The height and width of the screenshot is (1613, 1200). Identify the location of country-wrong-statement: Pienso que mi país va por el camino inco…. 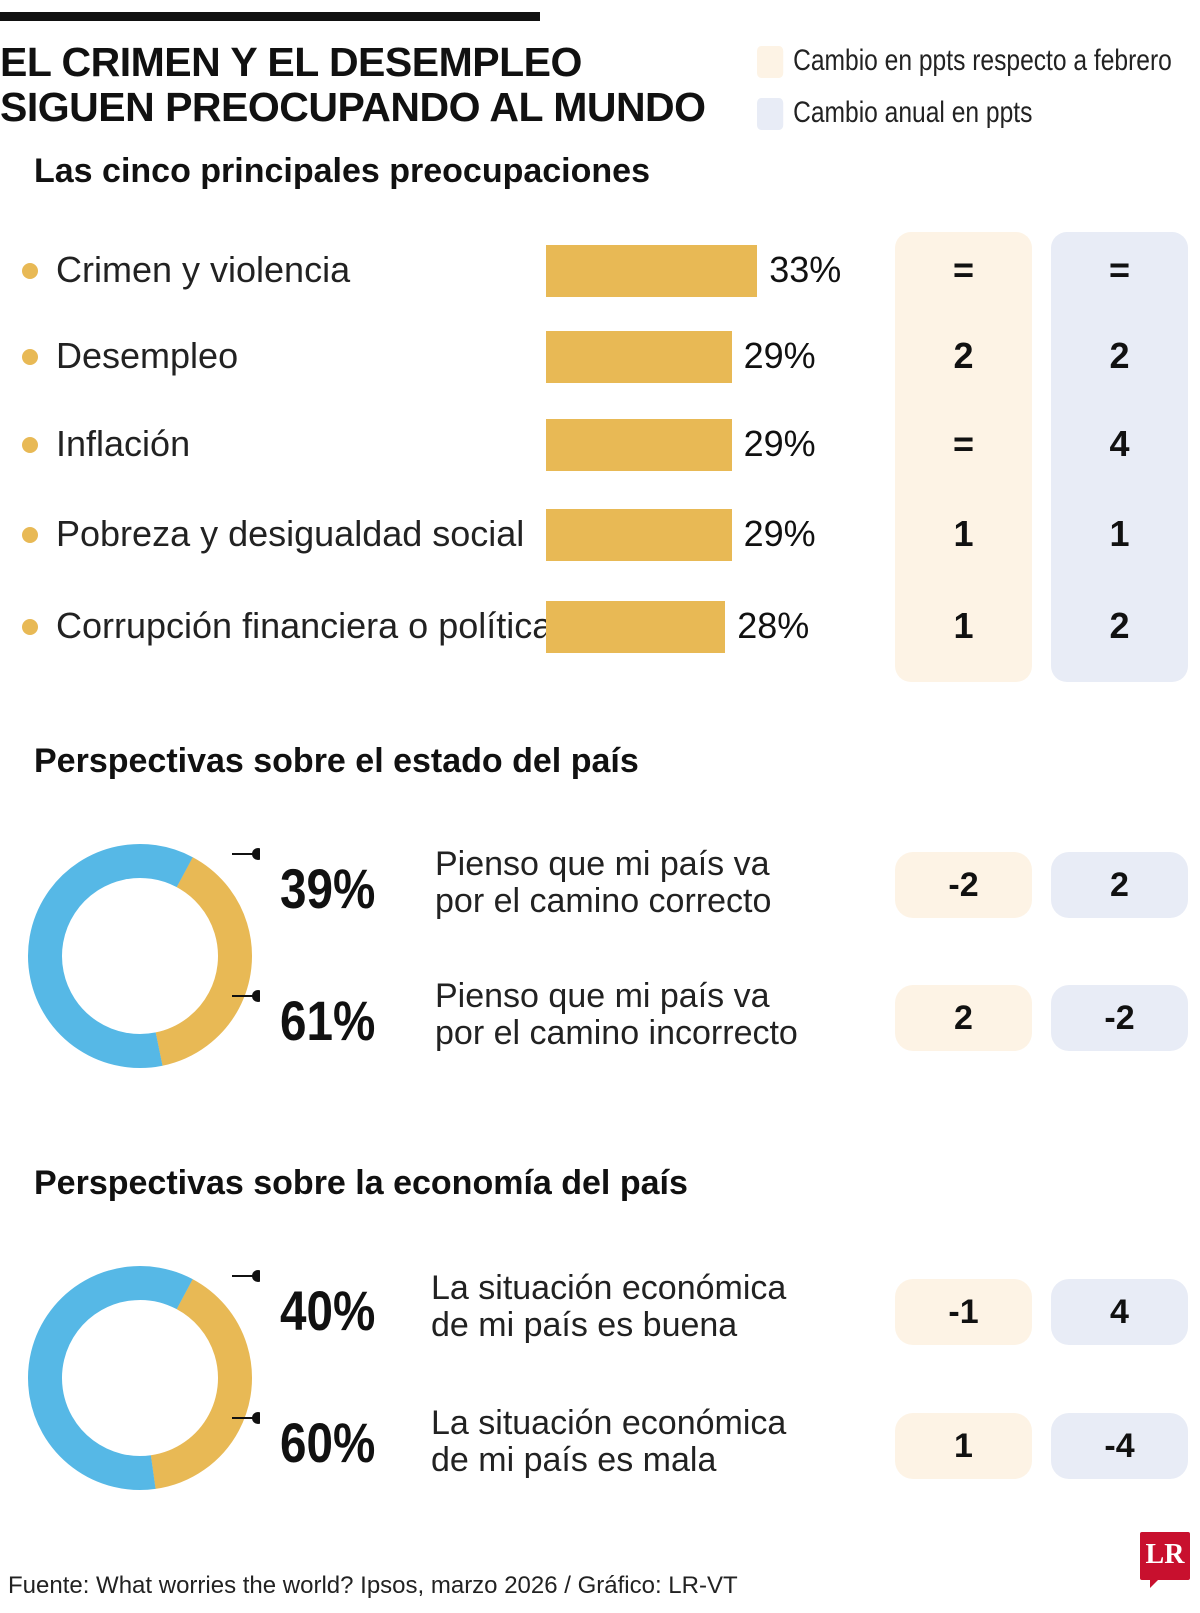
(616, 1015).